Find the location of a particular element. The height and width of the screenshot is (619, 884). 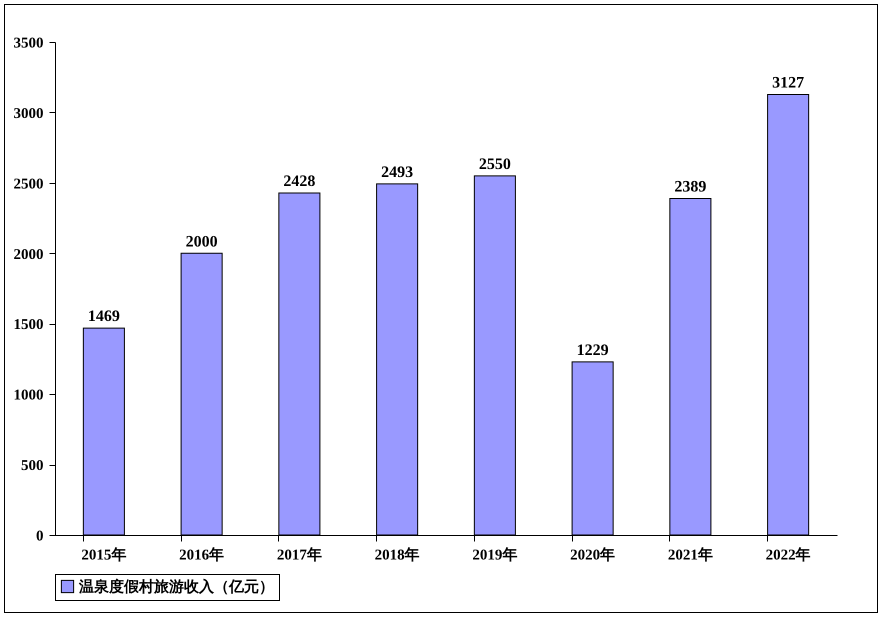

y-tick-label: 500 is located at coordinates (32, 466).